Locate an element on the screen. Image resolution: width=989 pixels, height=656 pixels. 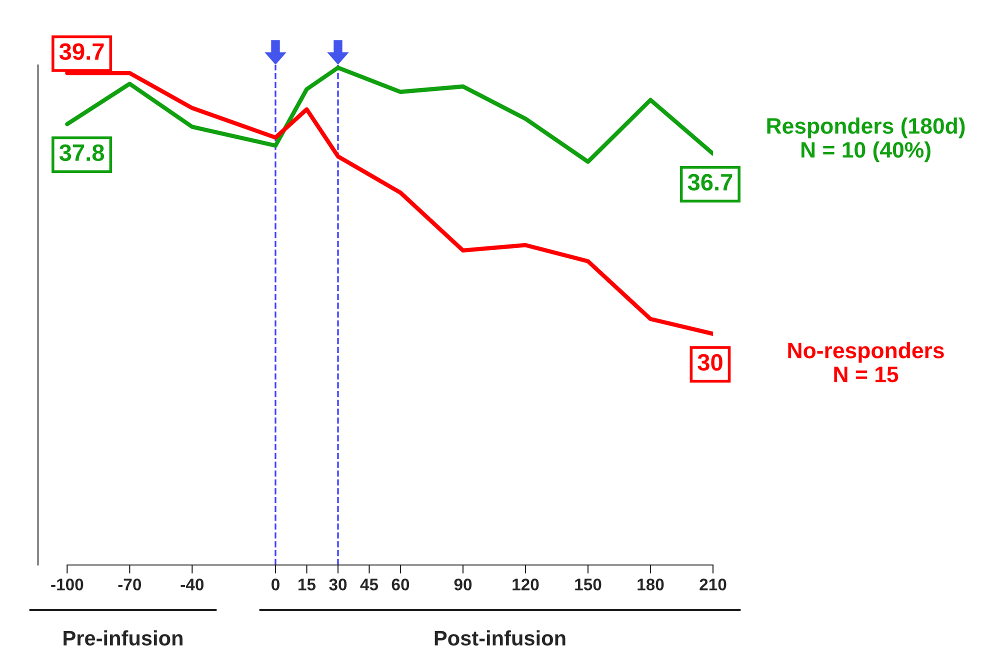
x-tick-label: 180 is located at coordinates (651, 584).